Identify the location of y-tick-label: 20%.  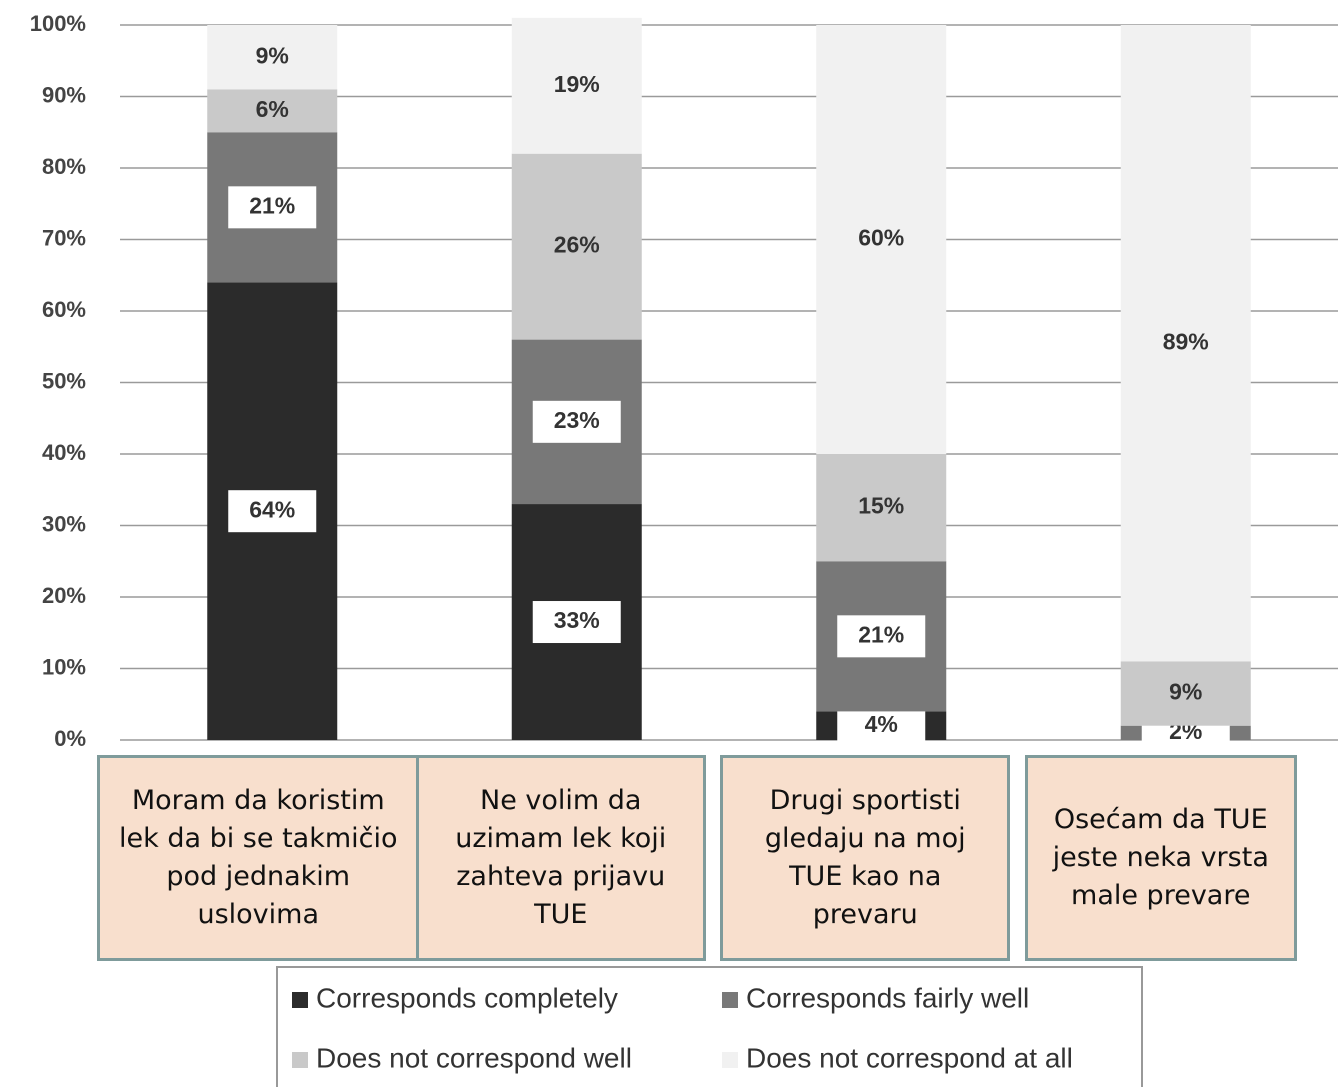
(64, 595).